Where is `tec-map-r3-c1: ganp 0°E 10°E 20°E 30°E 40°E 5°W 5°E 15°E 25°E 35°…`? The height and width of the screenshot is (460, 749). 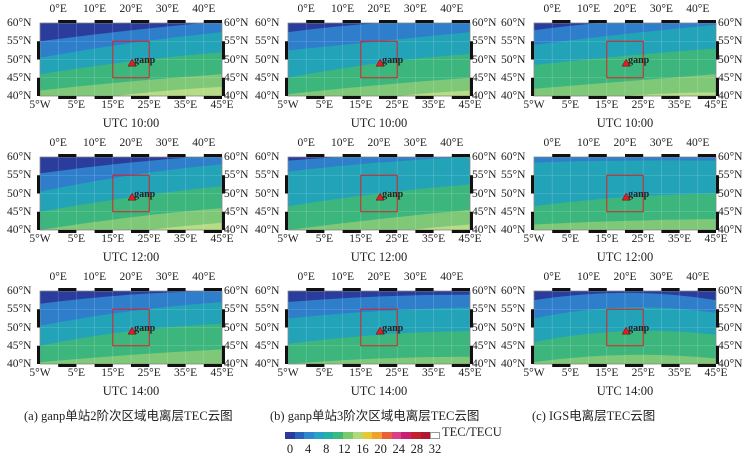
tec-map-r3-c1: ganp 0°E 10°E 20°E 30°E 40°E 5°W 5°E 15°E 25°E 35°… is located at coordinates (125, 335).